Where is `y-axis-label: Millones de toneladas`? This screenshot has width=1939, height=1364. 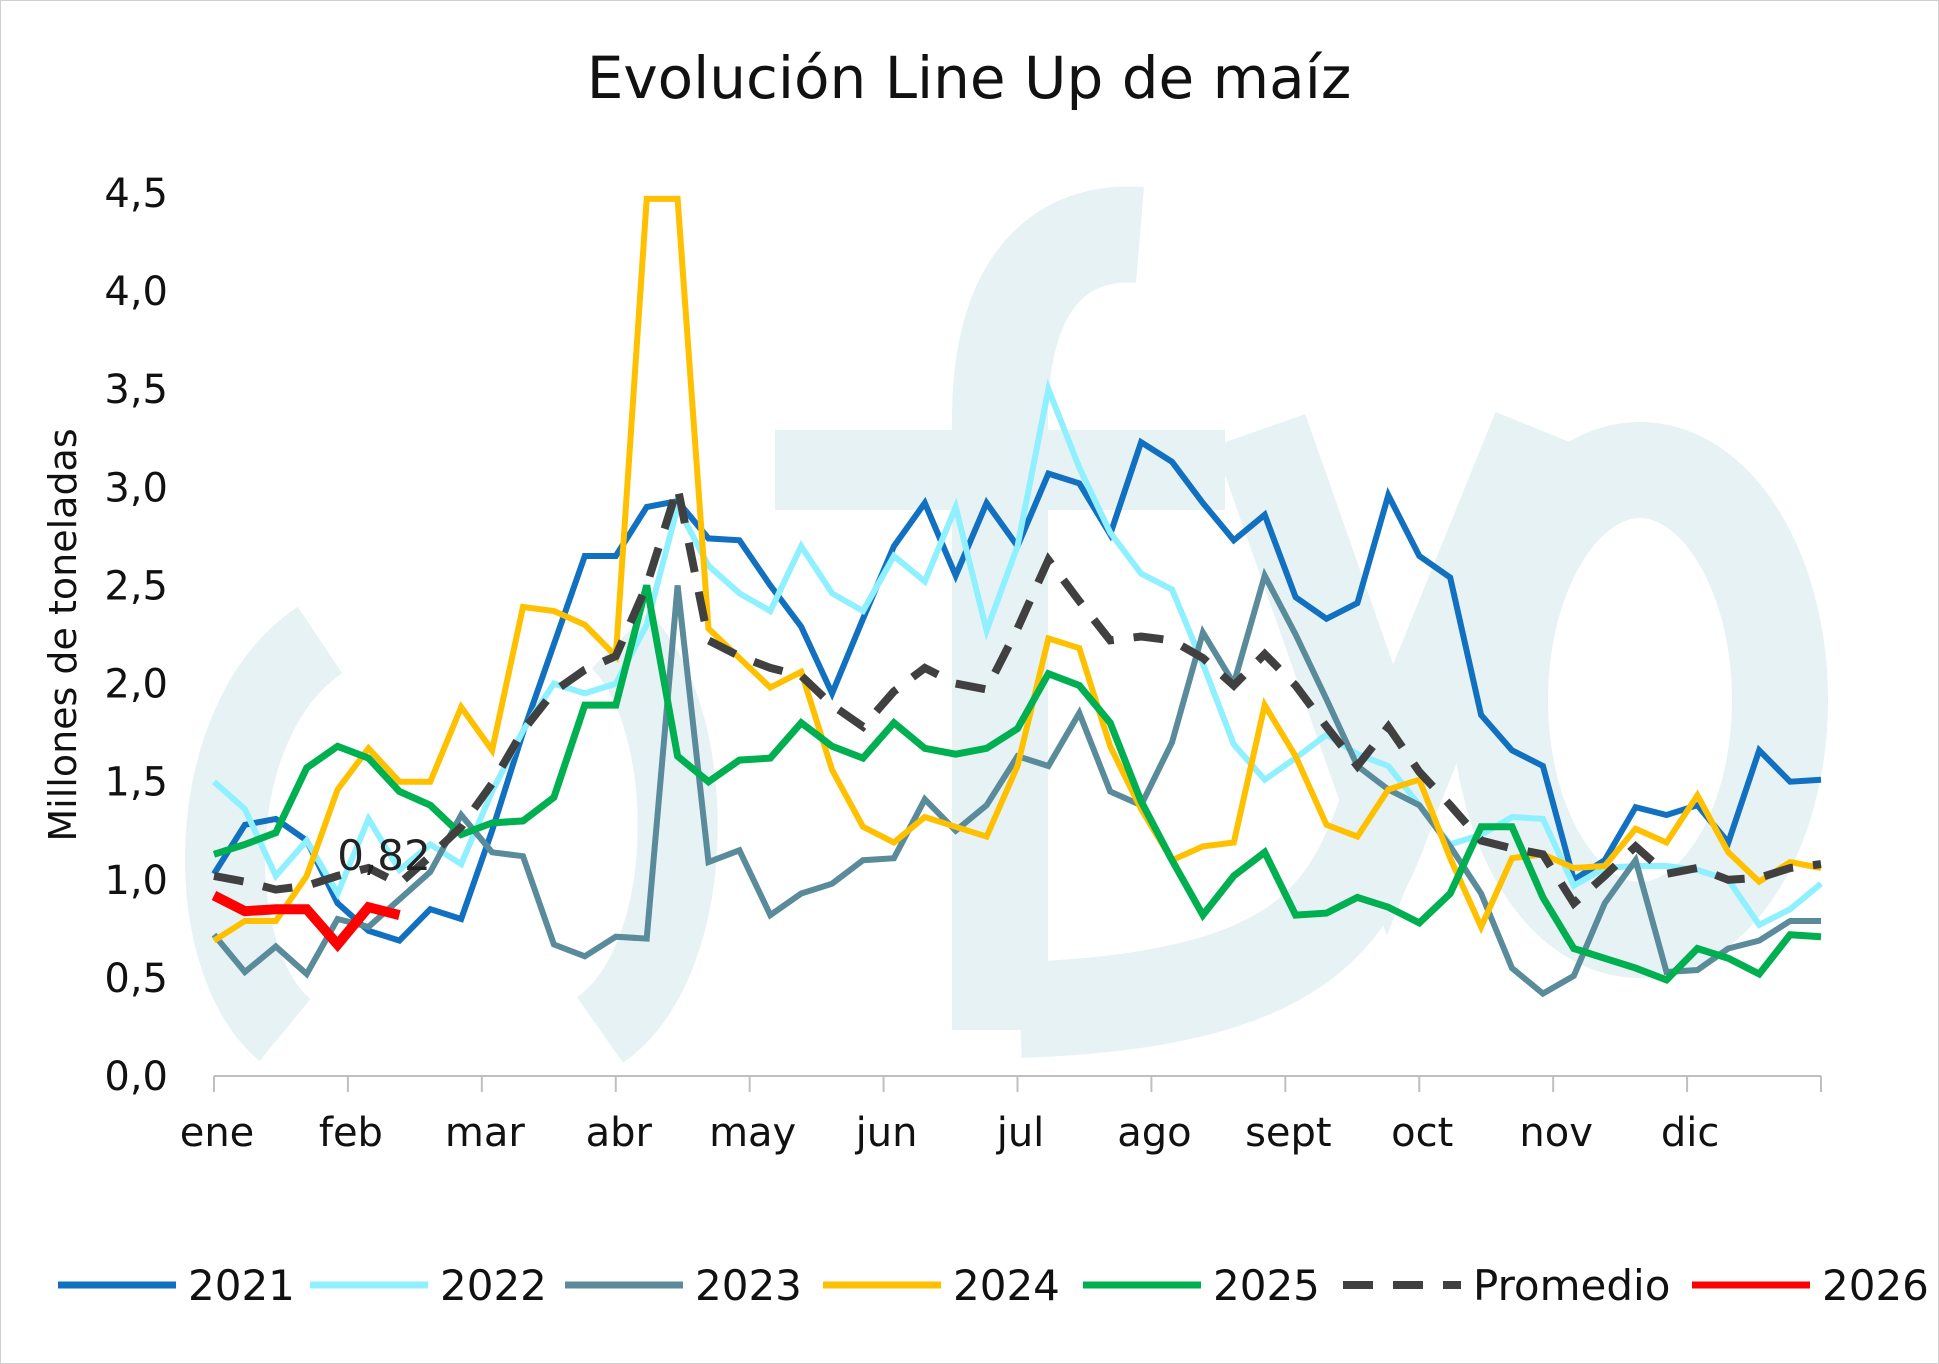 y-axis-label: Millones de toneladas is located at coordinates (63, 634).